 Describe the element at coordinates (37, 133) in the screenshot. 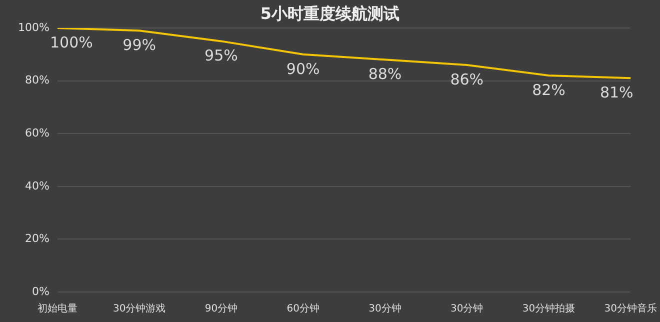

I see `y-tick-label: 60%` at that location.